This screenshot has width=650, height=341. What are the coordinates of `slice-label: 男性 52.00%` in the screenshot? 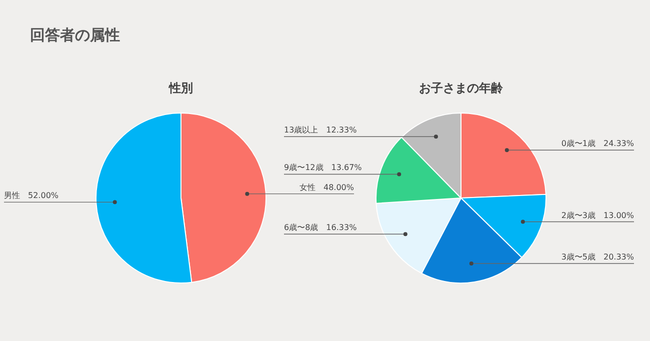 It's located at (31, 195).